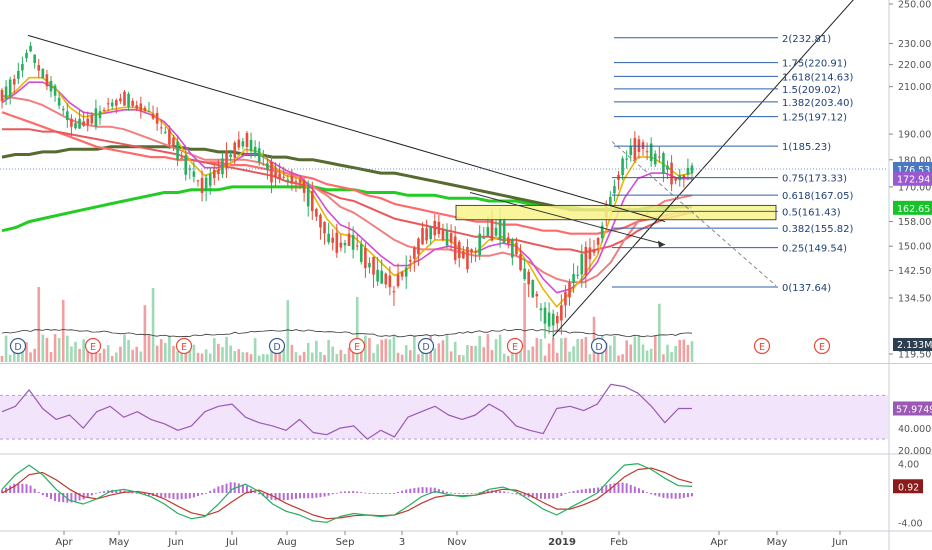  Describe the element at coordinates (777, 542) in the screenshot. I see `x-tick-label: May` at that location.